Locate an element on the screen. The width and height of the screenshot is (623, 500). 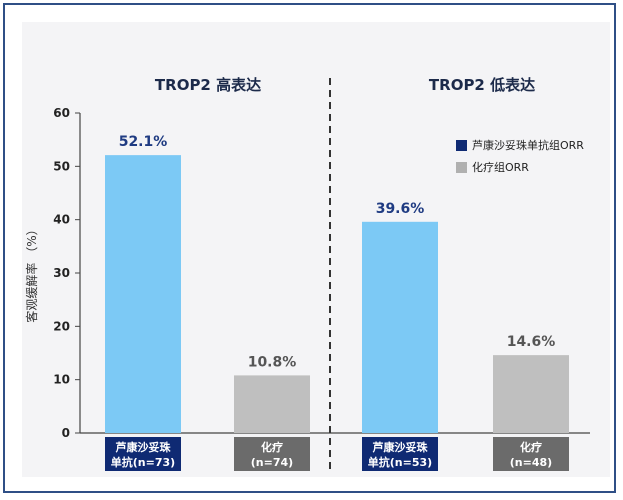
category-label-line2: (n=48) is located at coordinates (531, 462).